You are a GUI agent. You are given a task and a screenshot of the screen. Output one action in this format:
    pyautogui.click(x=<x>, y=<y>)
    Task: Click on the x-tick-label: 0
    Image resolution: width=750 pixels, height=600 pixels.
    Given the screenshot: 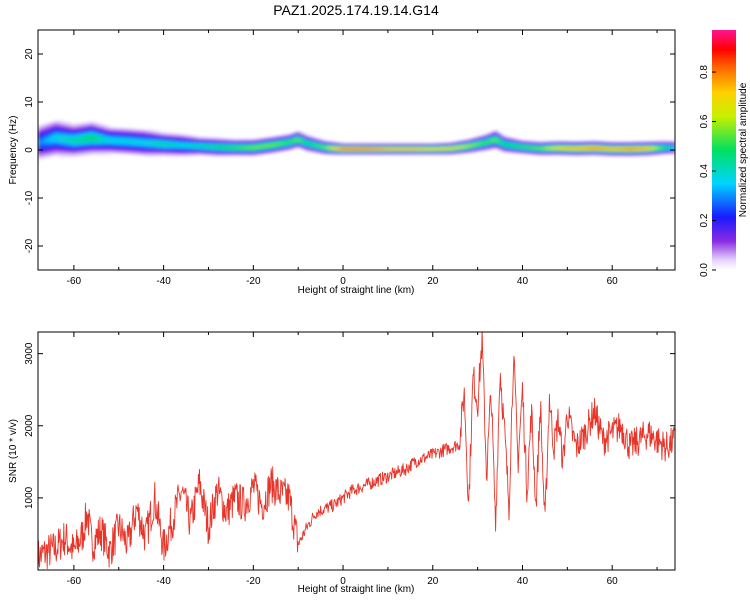 What is the action you would take?
    pyautogui.click(x=343, y=281)
    